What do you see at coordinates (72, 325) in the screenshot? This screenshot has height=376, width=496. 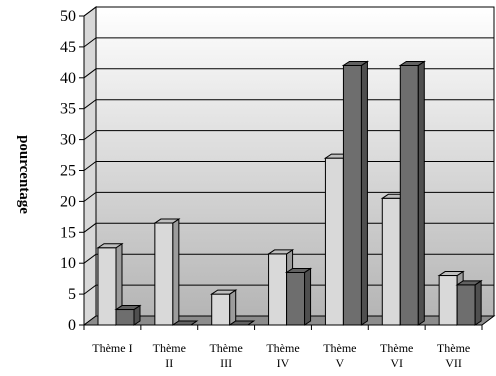 I see `y-tick-label: 0` at bounding box center [72, 325].